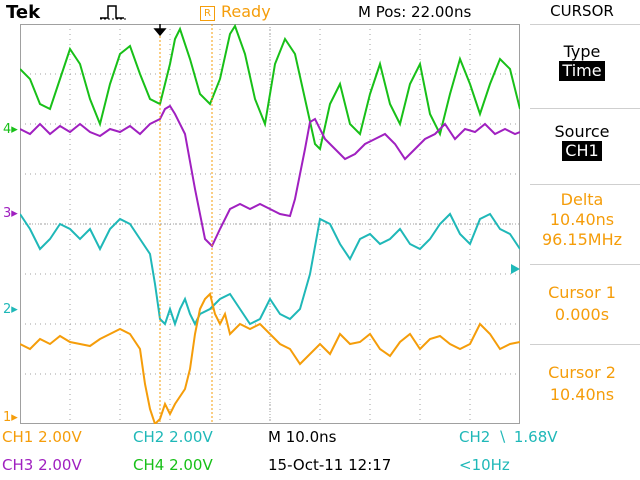 The height and width of the screenshot is (480, 640). I want to click on cursor-2-value: 10.40ns, so click(582, 394).